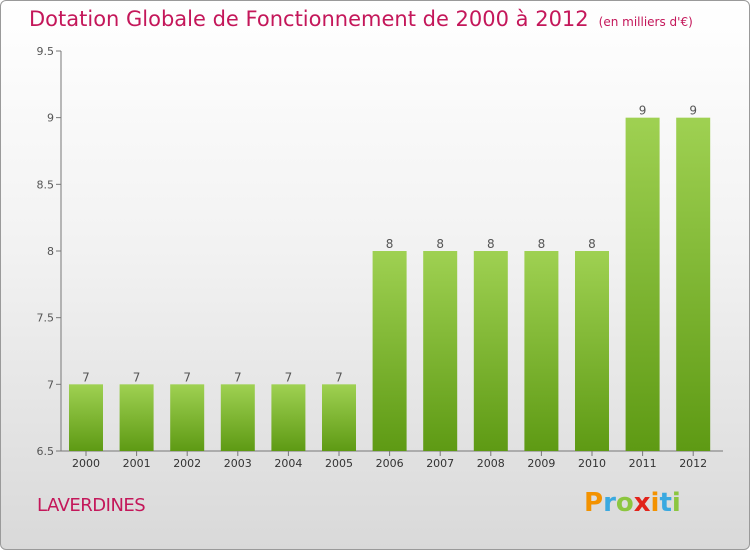  What do you see at coordinates (46, 451) in the screenshot?
I see `y-tick-label: 6.5` at bounding box center [46, 451].